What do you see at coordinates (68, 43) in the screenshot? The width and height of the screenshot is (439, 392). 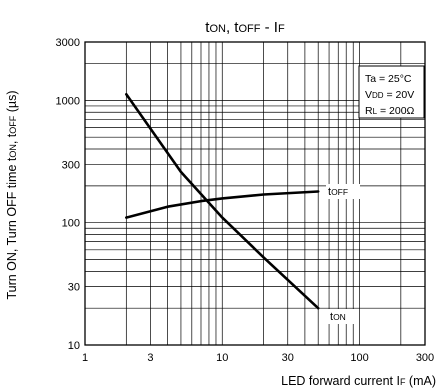 I see `y-tick-label: 3000` at bounding box center [68, 43].